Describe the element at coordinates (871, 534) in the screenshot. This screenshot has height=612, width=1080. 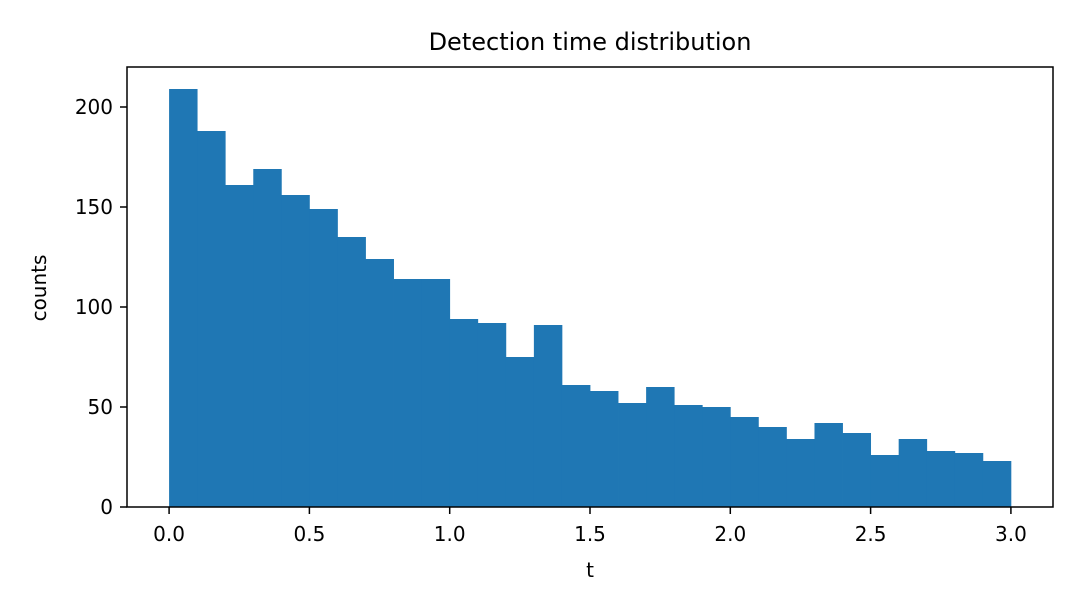
I see `x-tick-label: 2.5` at that location.